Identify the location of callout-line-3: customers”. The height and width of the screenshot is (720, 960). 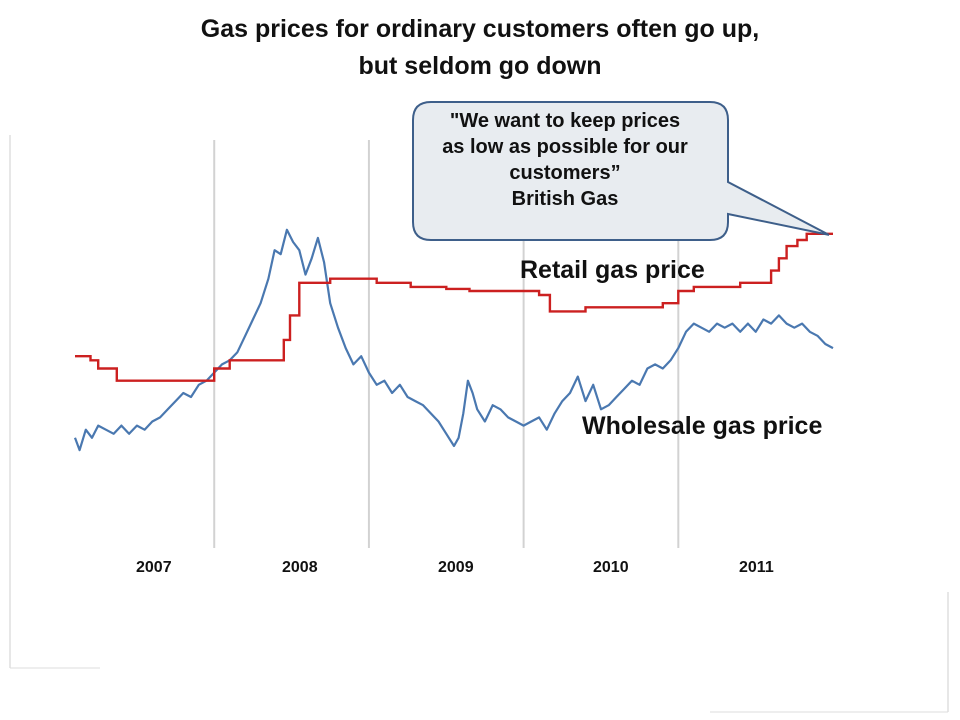
(565, 173).